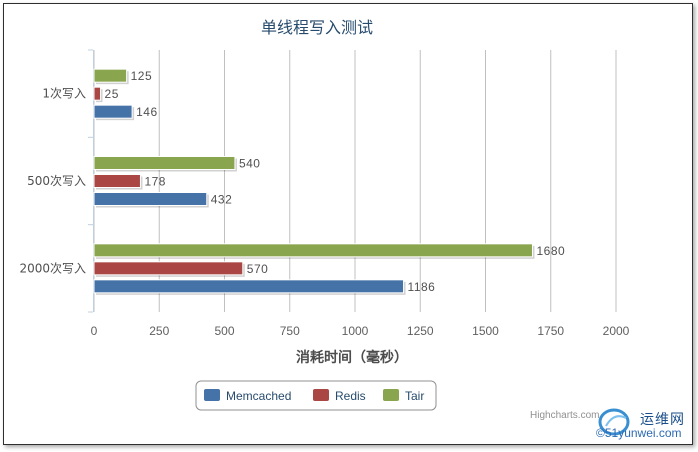  What do you see at coordinates (485, 331) in the screenshot?
I see `x-tick-label: 1500` at bounding box center [485, 331].